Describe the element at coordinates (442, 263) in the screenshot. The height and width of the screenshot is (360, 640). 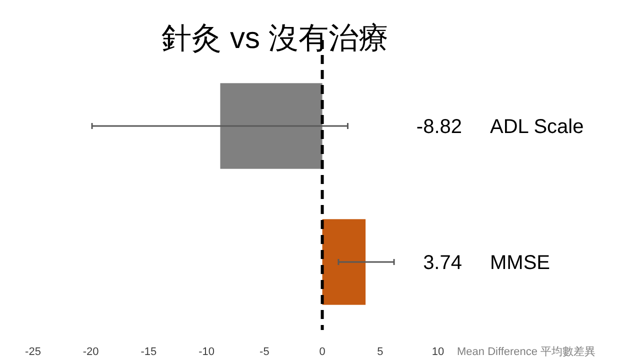
I see `data-label: 3.74` at that location.